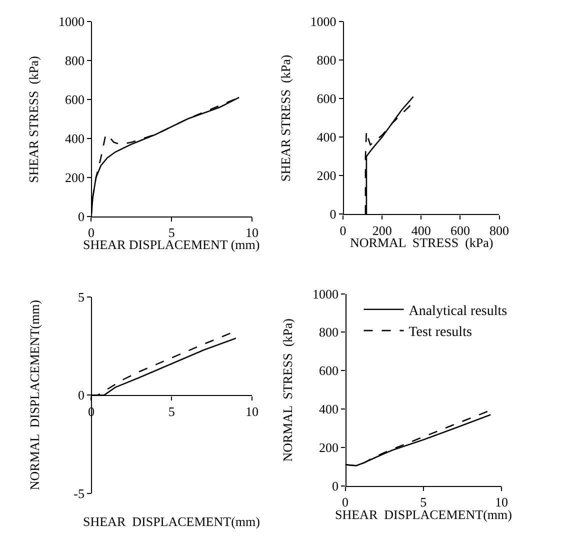 The width and height of the screenshot is (575, 553). I want to click on x-tick-label: 400, so click(421, 230).